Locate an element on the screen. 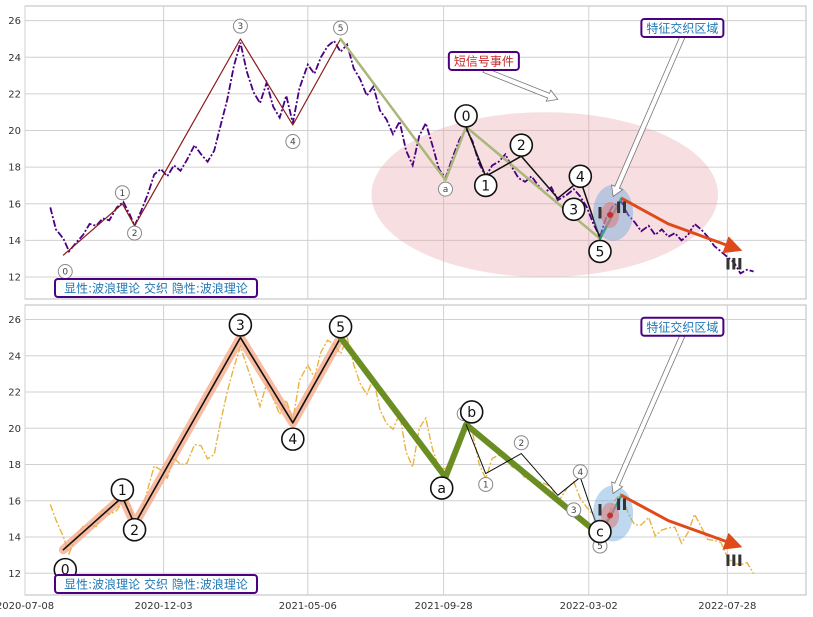 The height and width of the screenshot is (617, 813). x-tick-label: 2020-07-08 is located at coordinates (27, 606).